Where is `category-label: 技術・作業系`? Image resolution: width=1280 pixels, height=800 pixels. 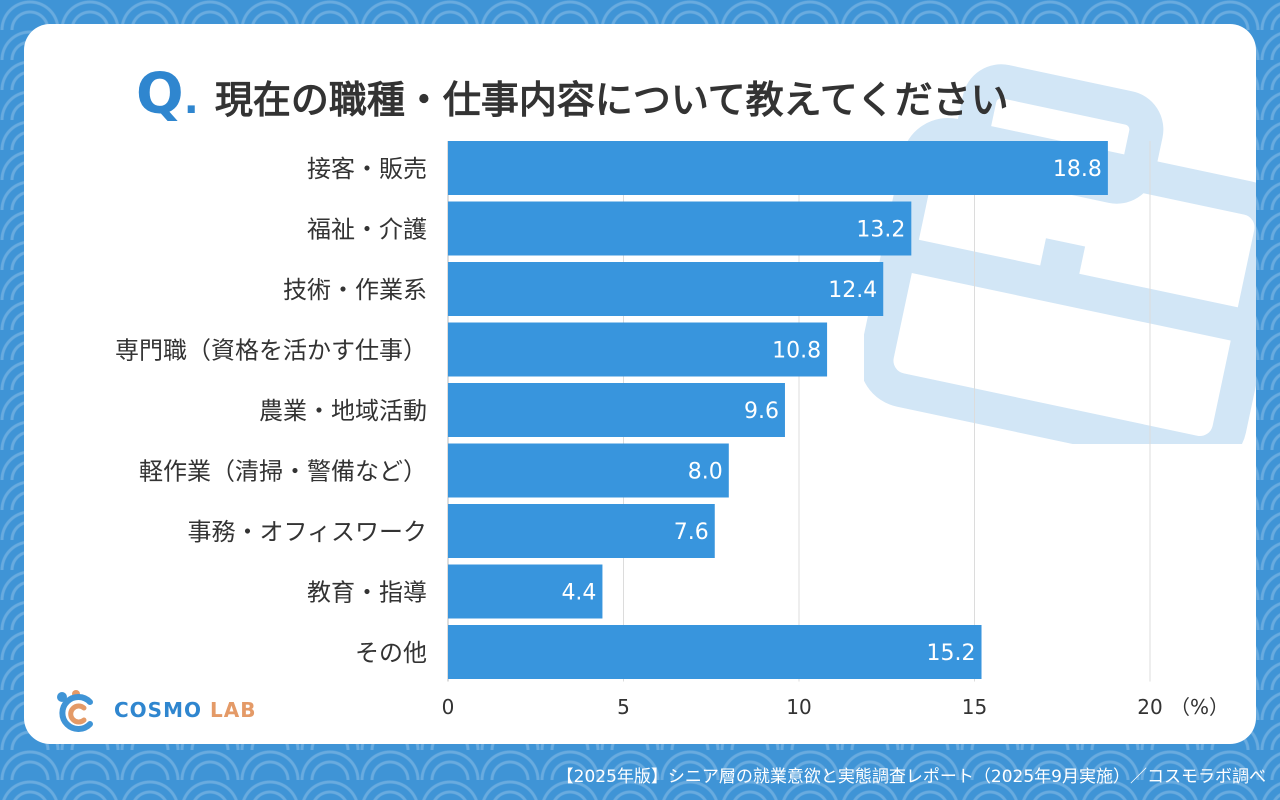
category-label: 技術・作業系 is located at coordinates (355, 290).